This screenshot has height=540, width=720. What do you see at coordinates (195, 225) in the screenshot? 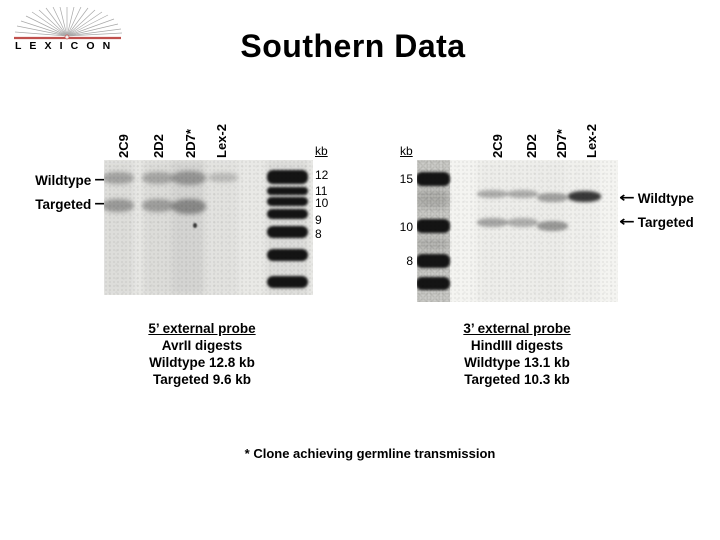
I see `blot-speck` at bounding box center [195, 225].